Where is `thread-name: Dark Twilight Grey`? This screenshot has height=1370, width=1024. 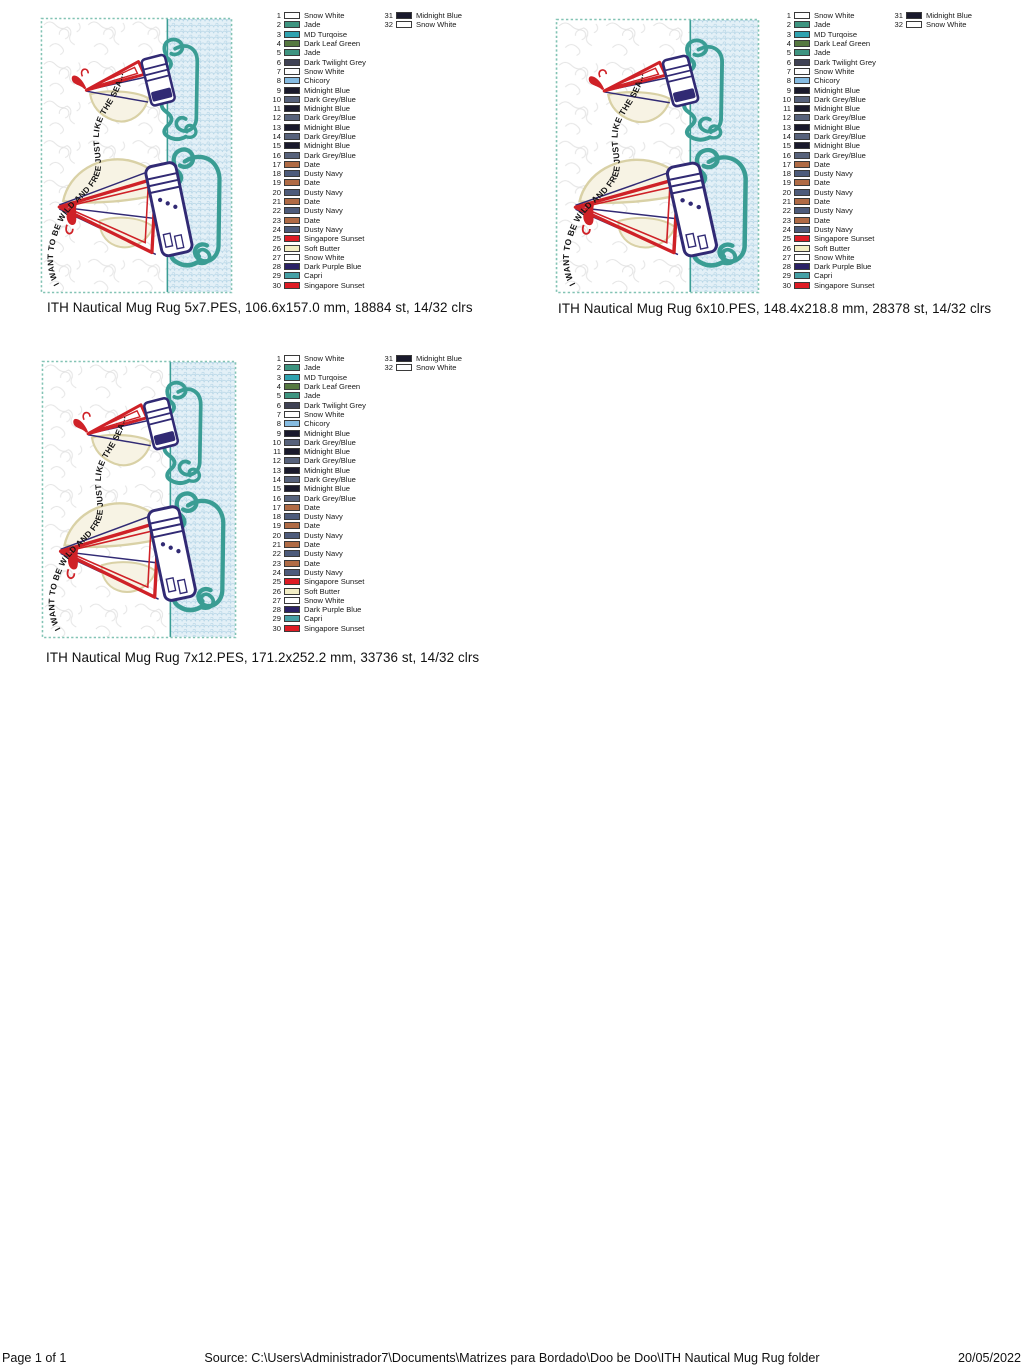 thread-name: Dark Twilight Grey is located at coordinates (845, 62).